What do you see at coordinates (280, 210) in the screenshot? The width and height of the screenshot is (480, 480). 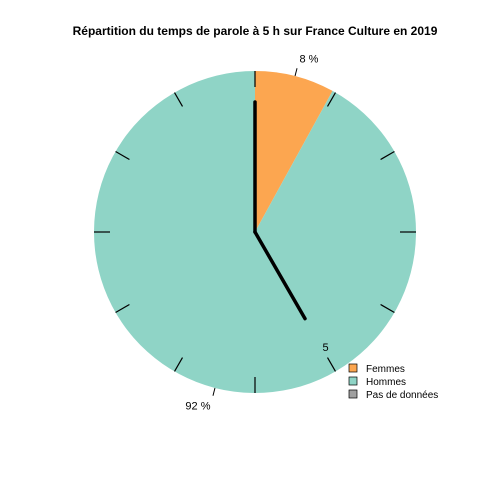 I see `clock-hands` at bounding box center [280, 210].